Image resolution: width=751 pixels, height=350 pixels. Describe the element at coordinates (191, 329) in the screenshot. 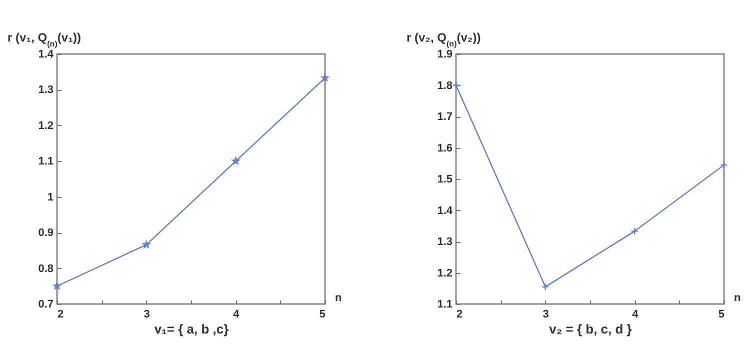

I see `x-axis-title: v₁= { a, b ,c}` at that location.